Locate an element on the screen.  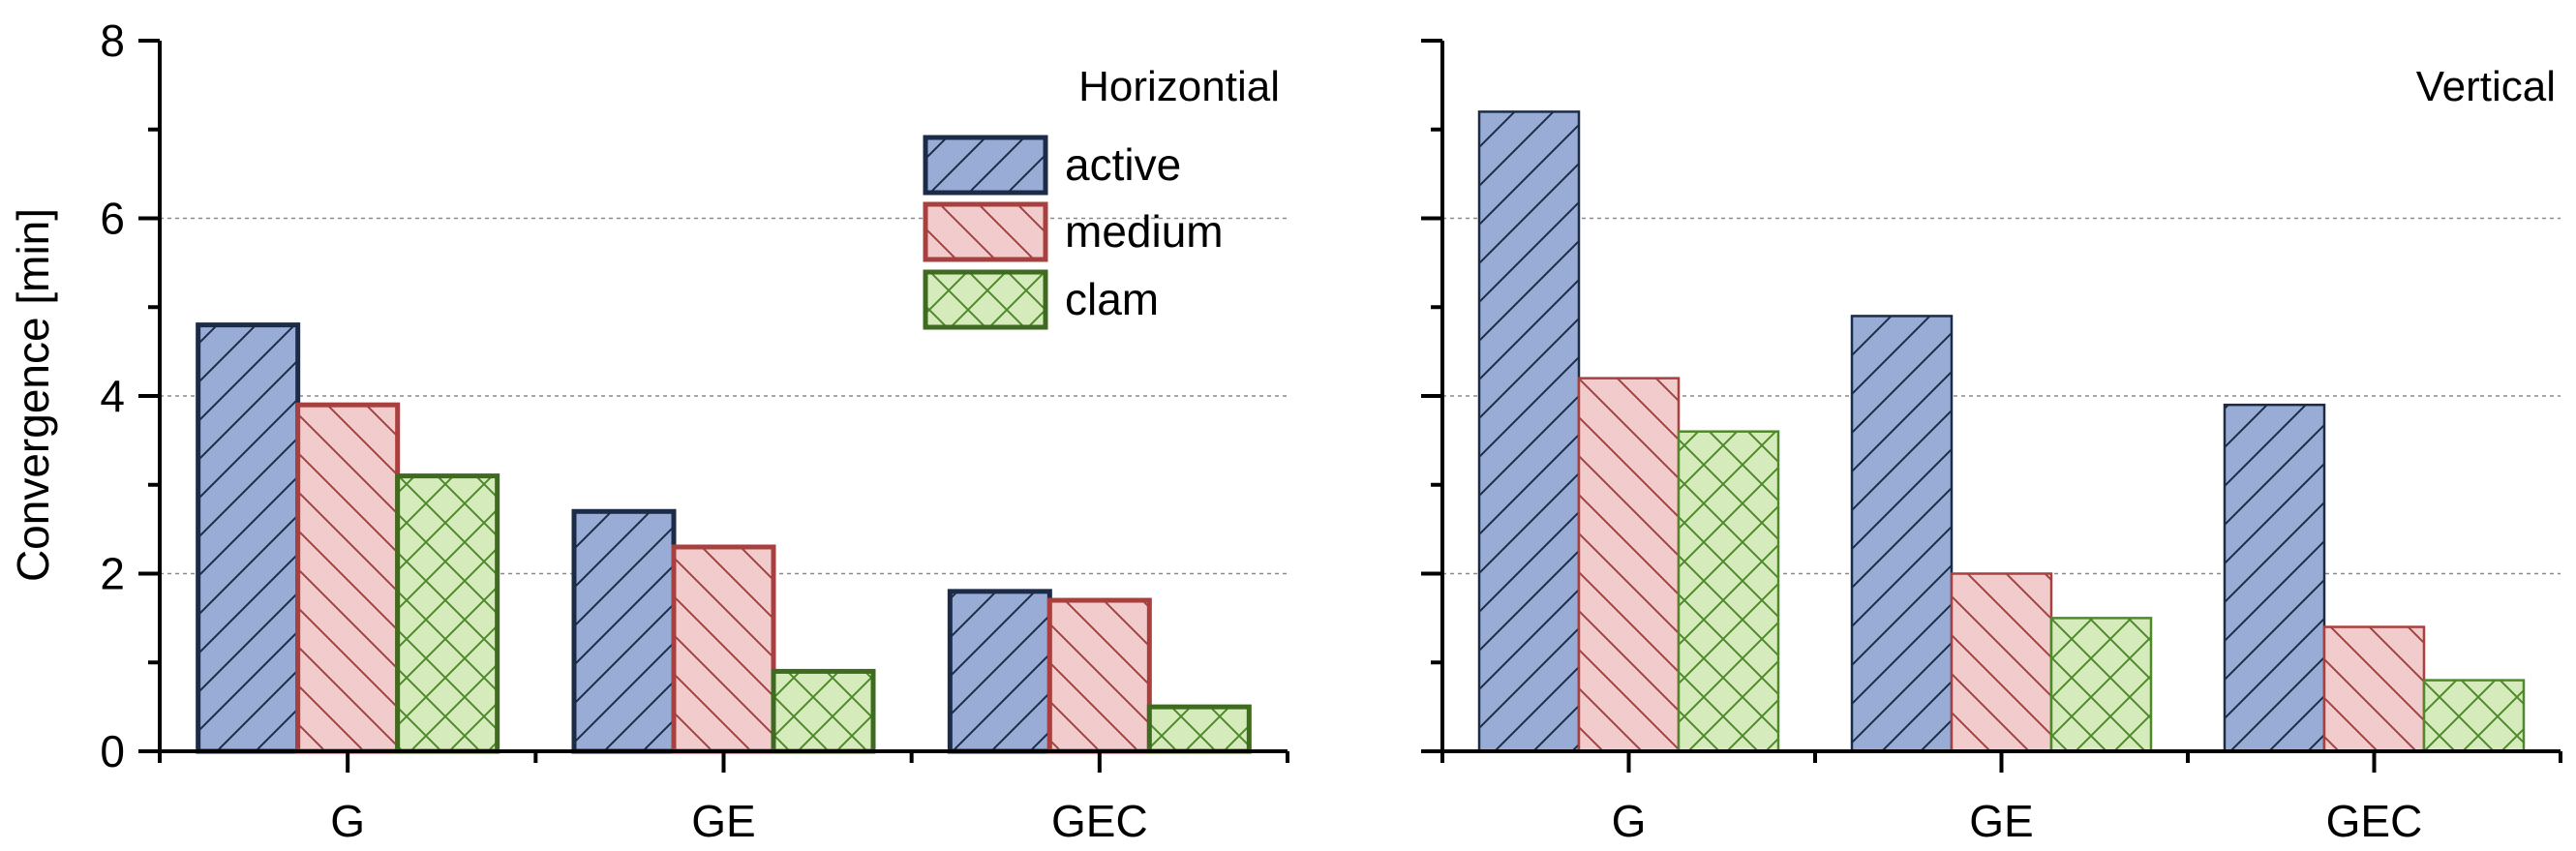
legend: active medium clam is located at coordinates (1073, 233).